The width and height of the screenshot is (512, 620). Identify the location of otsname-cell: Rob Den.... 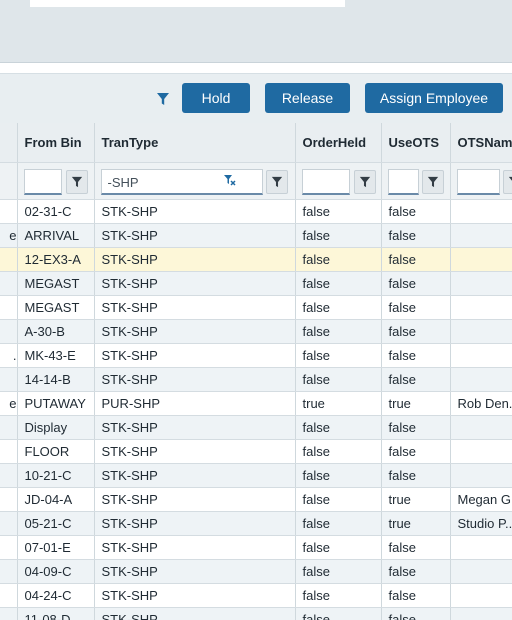
(481, 403).